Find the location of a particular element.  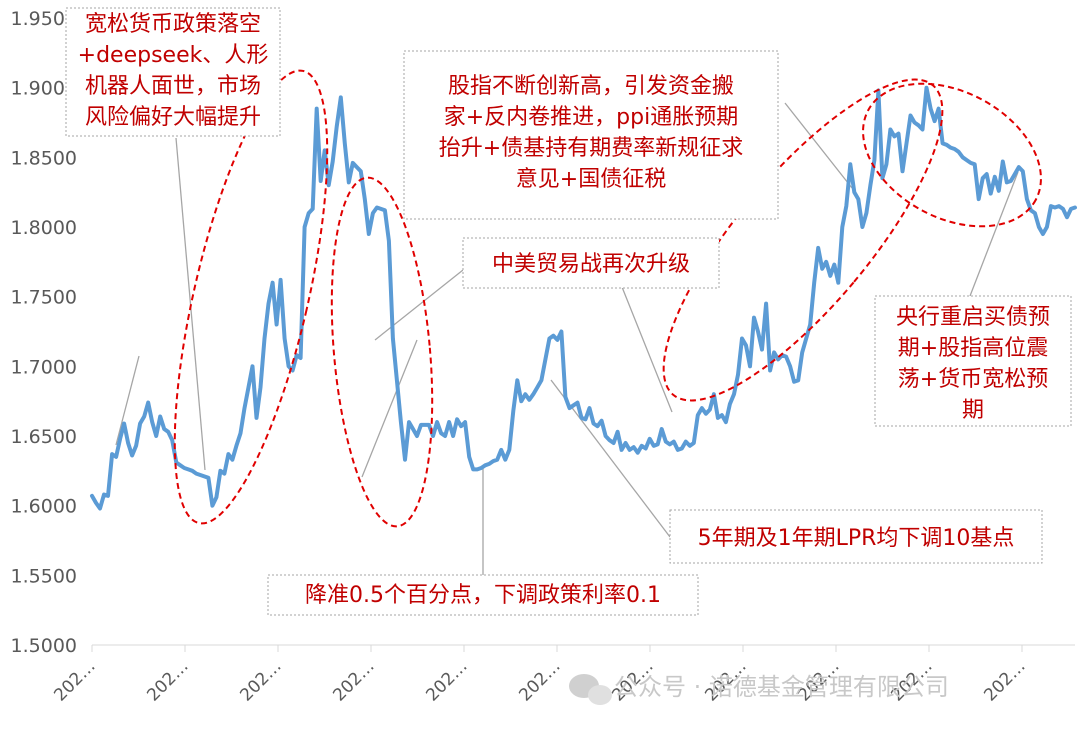

annotation-line: 期 is located at coordinates (973, 410).